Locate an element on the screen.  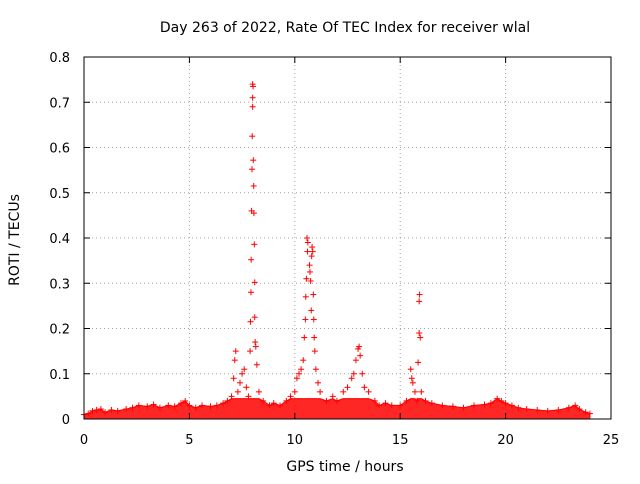
y-tick-label: 0.2 is located at coordinates (59, 330).